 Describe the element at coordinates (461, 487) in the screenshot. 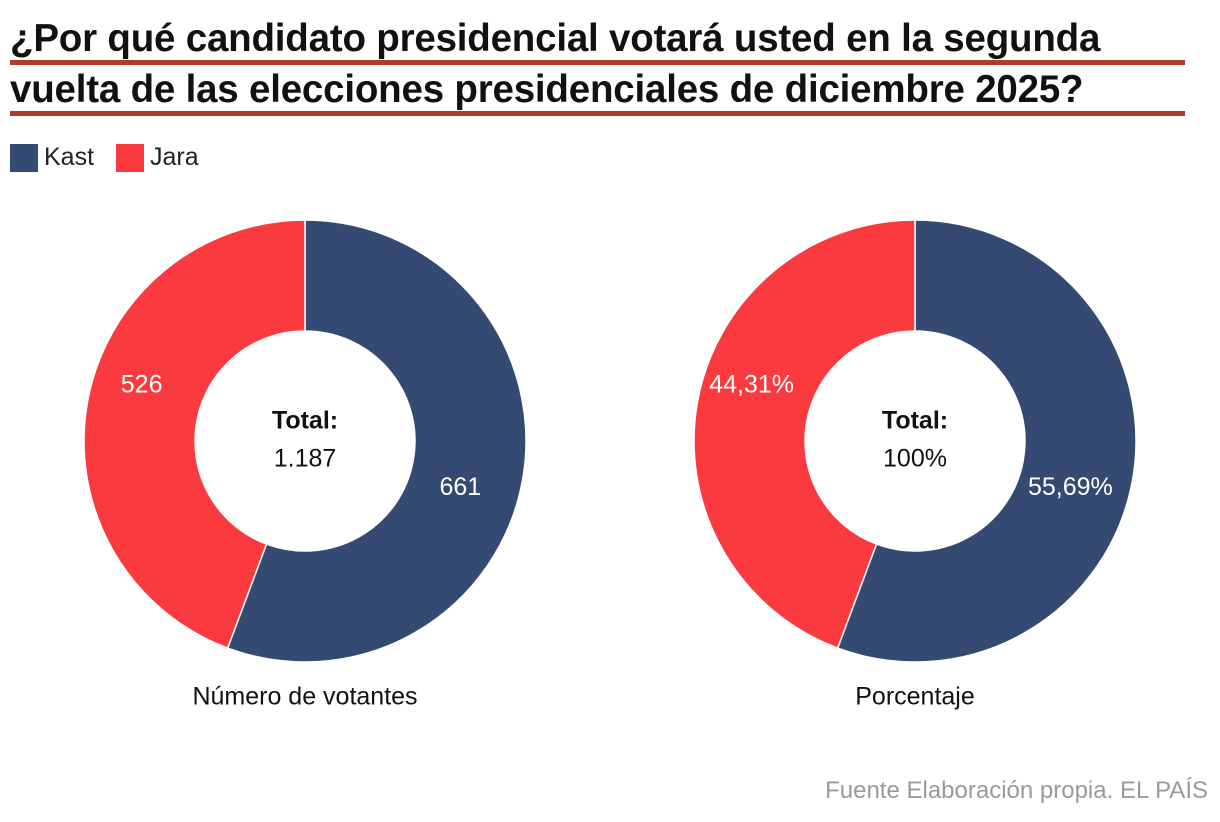

I see `data-label-kast-1: 661` at that location.